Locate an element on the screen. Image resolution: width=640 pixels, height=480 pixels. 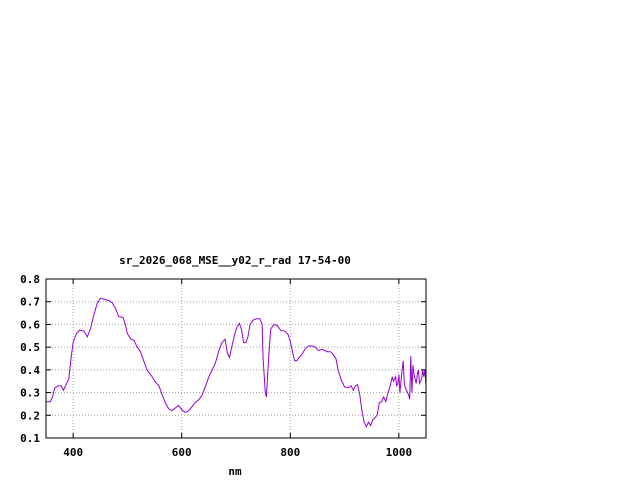
y-tick-label: 0.6 is located at coordinates (30, 324).